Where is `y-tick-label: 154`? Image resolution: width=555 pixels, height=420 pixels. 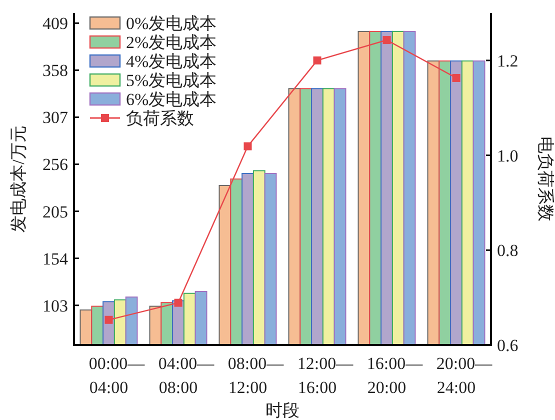 y-tick-label: 154 is located at coordinates (55, 258).